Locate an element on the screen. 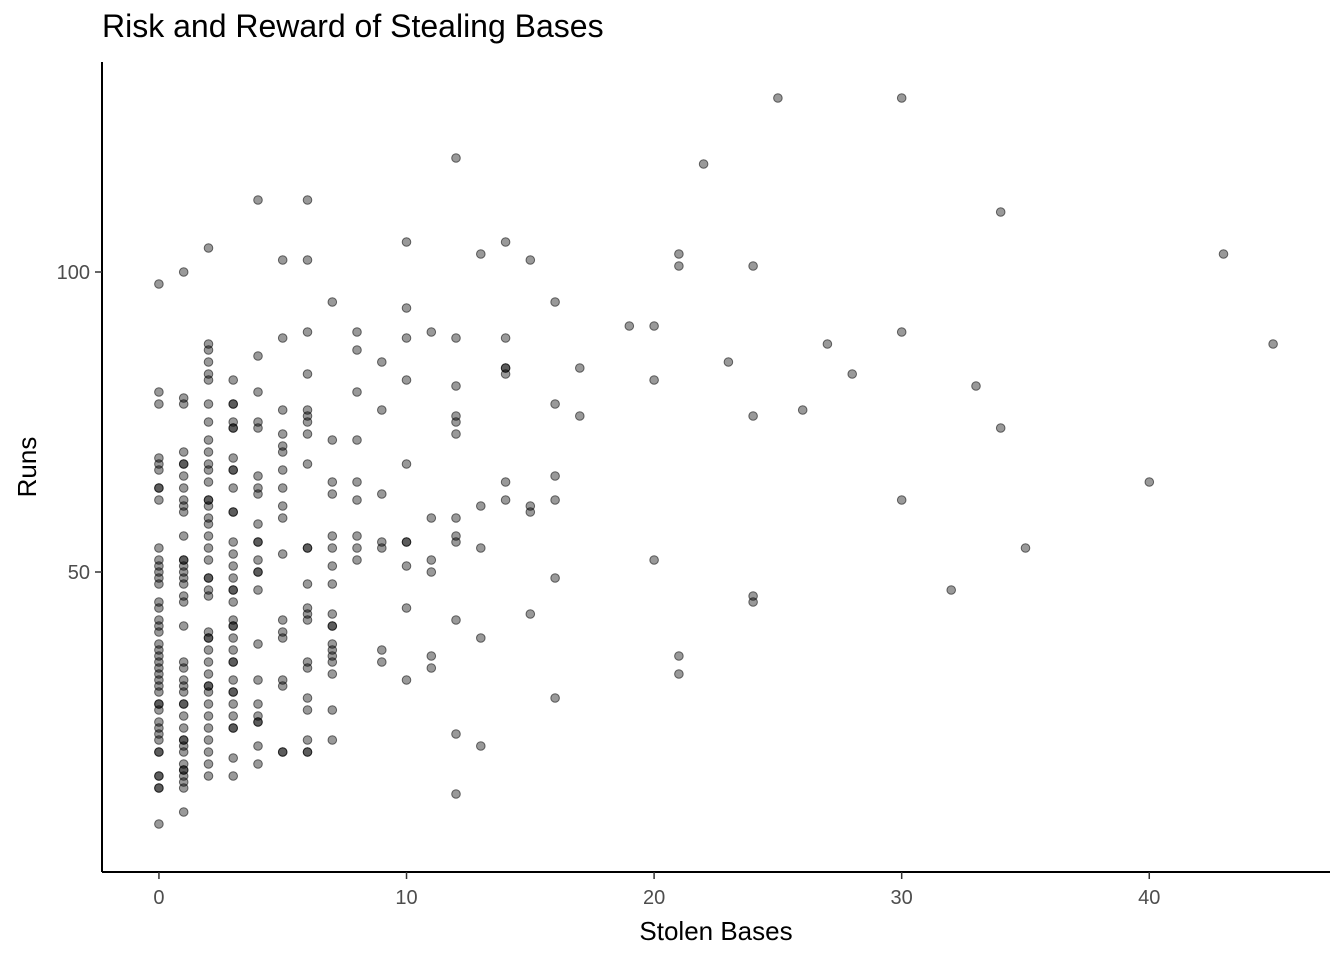 This screenshot has width=1344, height=960. y-tick-label: 50 is located at coordinates (79, 573).